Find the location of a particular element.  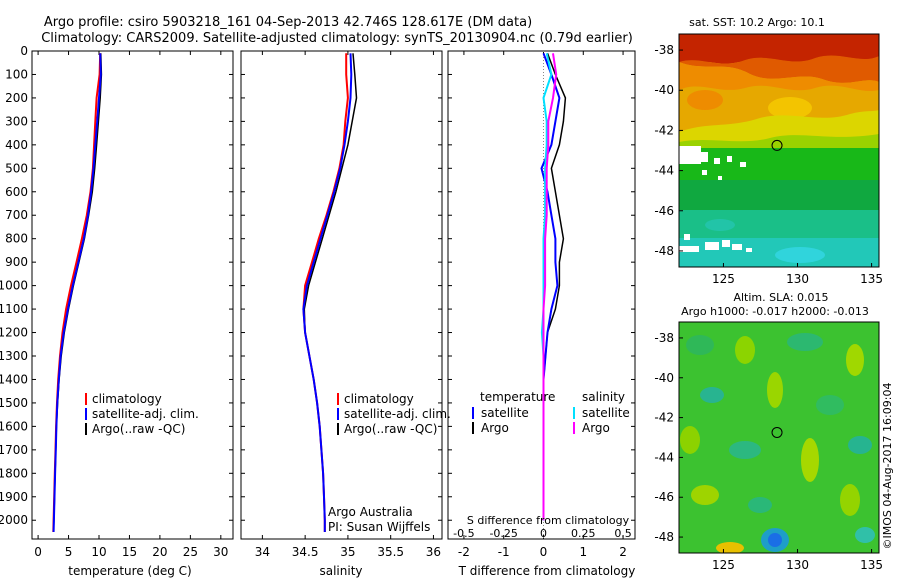

legend-temp-satellite: satellite is located at coordinates (505, 413).